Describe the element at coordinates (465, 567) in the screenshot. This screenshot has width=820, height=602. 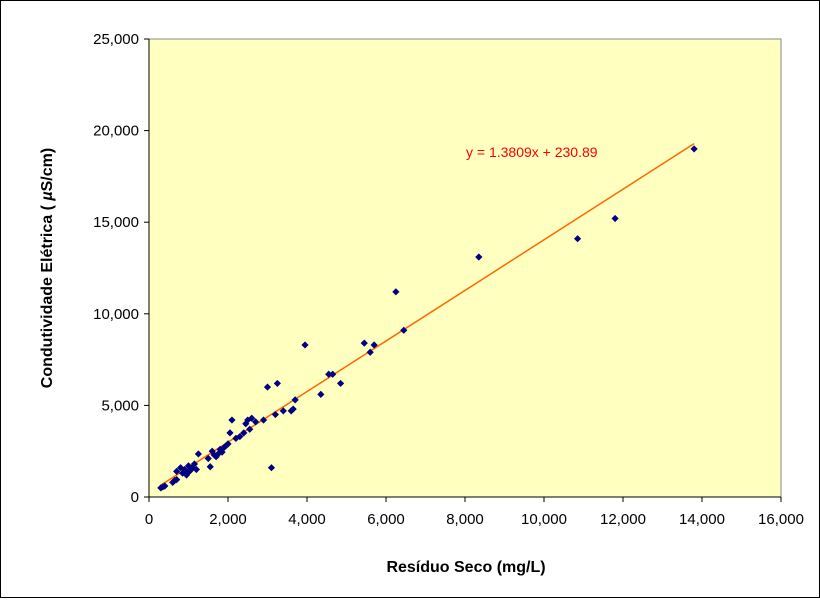
I see `x-axis-title: Resíduo Seco (mg/L)` at that location.